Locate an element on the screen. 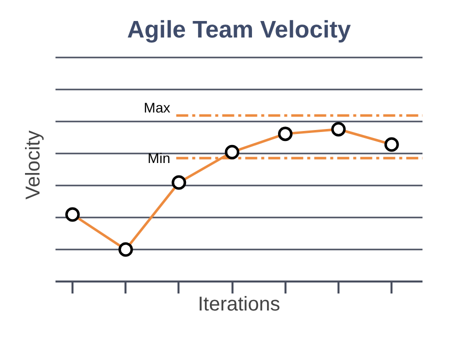 This screenshot has height=338, width=467. chart-title: Agile Team Velocity is located at coordinates (239, 30).